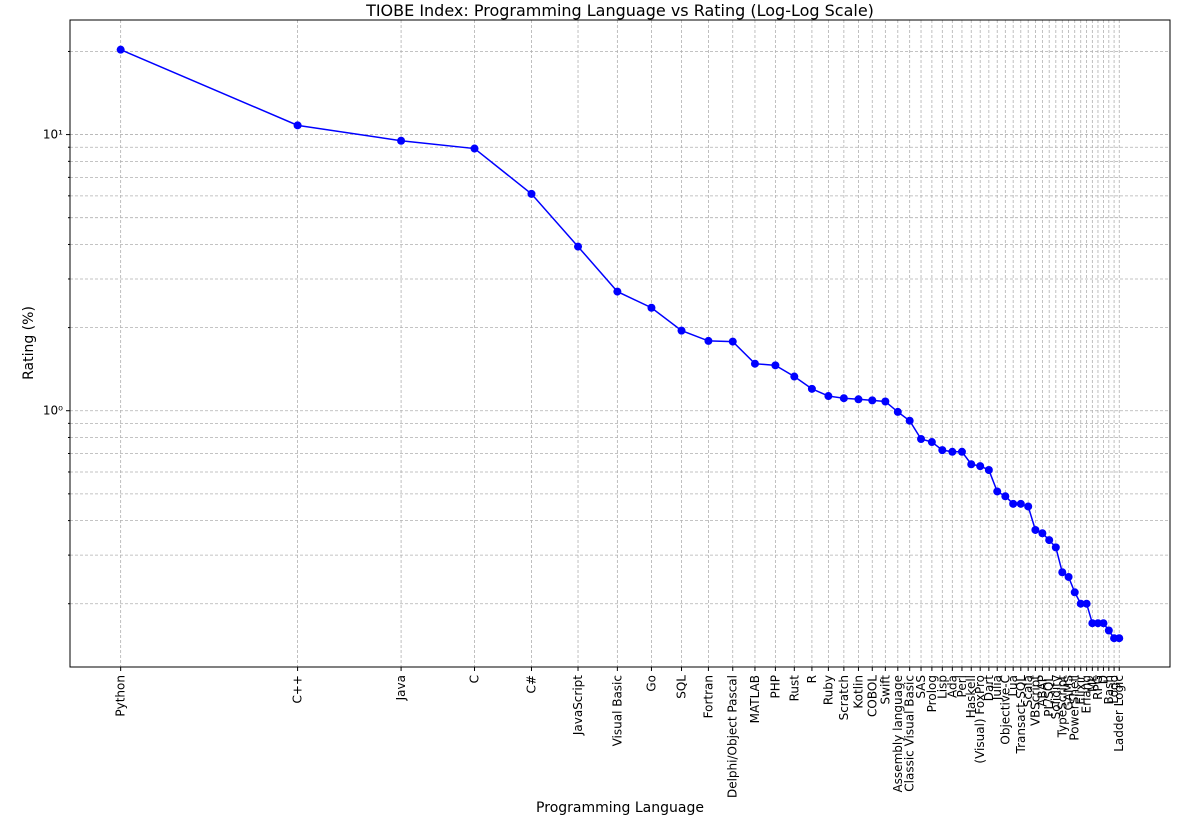 The height and width of the screenshot is (834, 1200). Describe the element at coordinates (733, 736) in the screenshot. I see `x-tick-label: Delphi/Object Pascal` at that location.